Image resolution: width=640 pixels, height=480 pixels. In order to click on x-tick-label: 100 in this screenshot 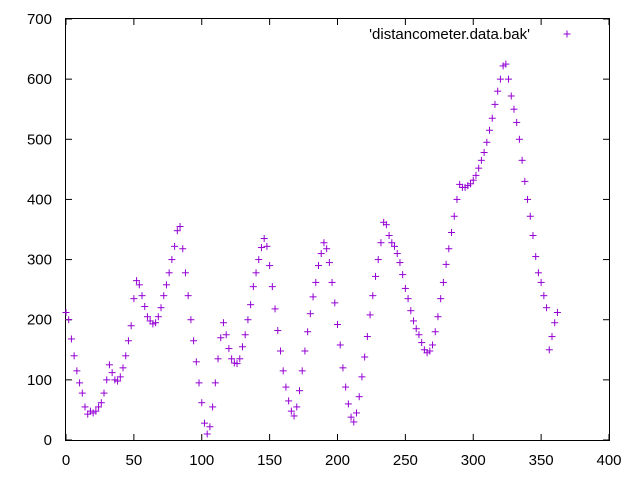, I will do `click(201, 460)`.